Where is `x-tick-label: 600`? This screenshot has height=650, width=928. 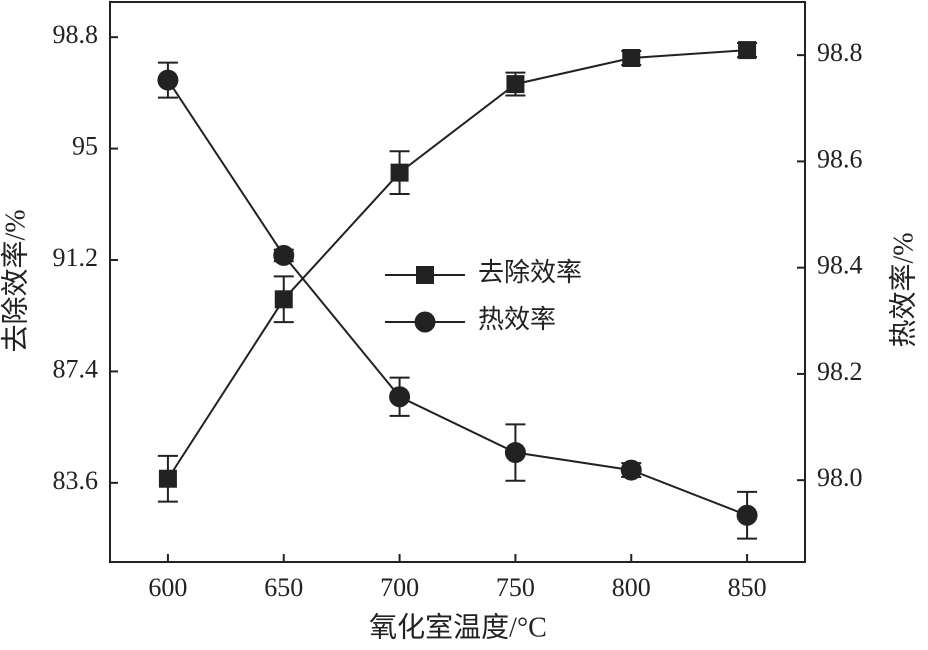
x-tick-label: 600 is located at coordinates (167, 587).